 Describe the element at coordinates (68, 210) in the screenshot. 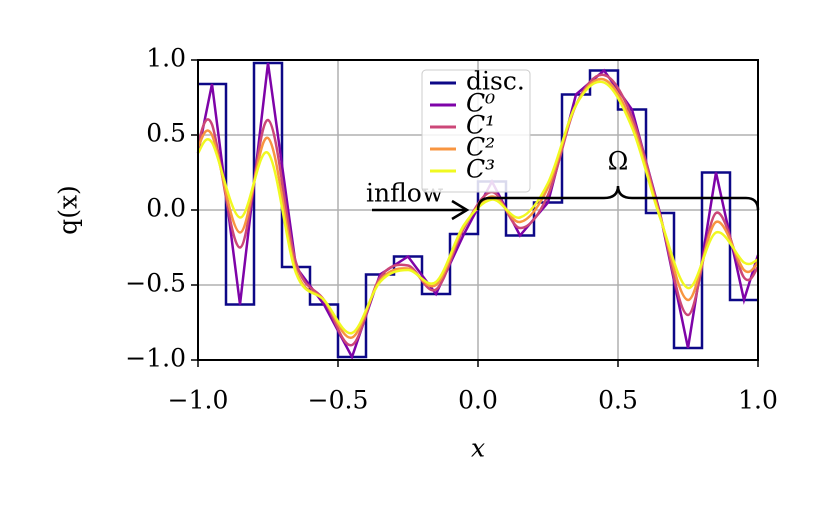

I see `y-axis-label: q(x)` at that location.